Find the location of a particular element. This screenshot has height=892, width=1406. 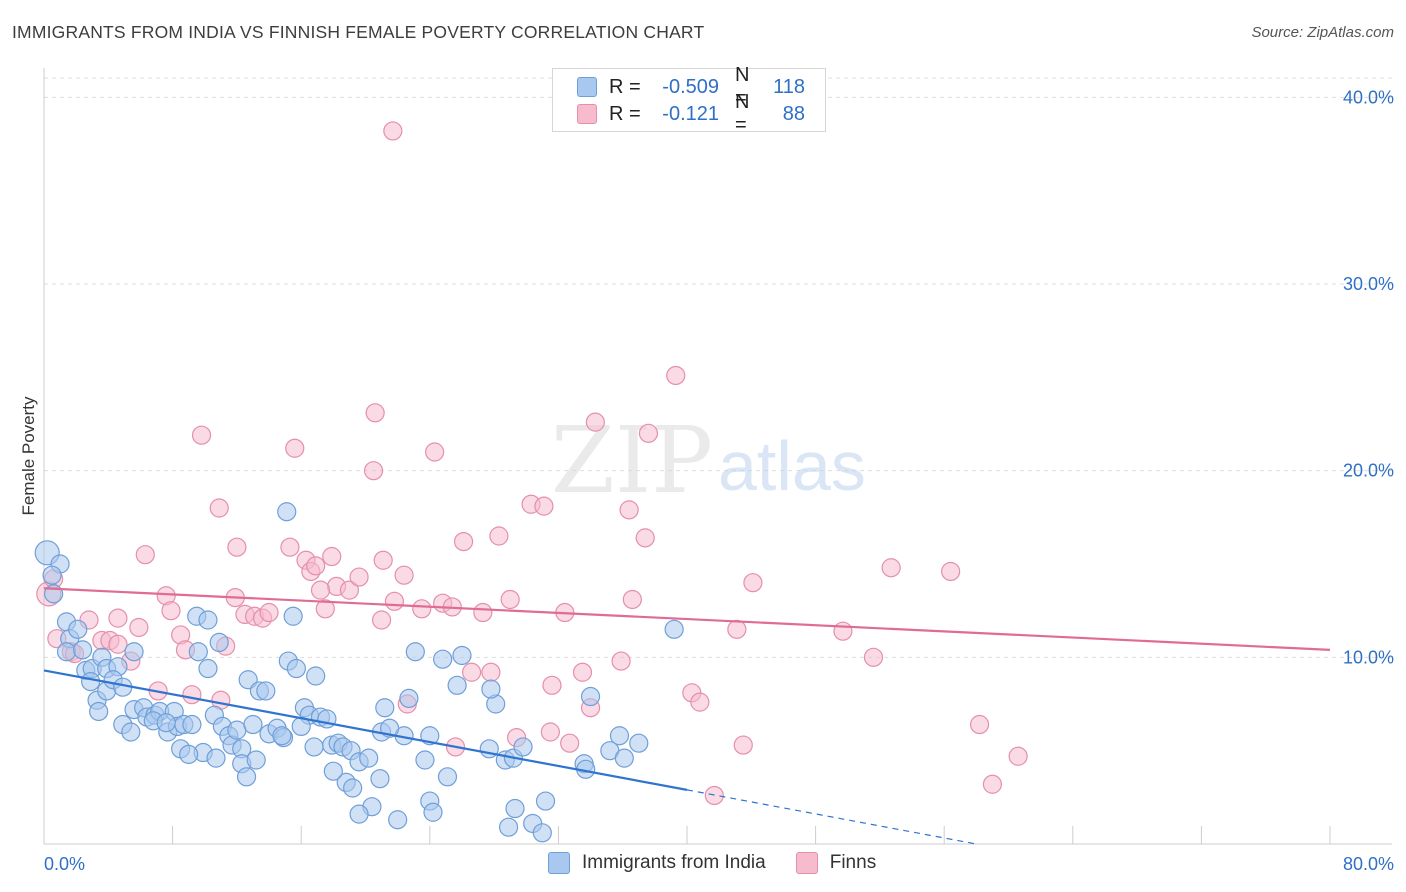

watermark: ZIP atlas is located at coordinates (708, 460).